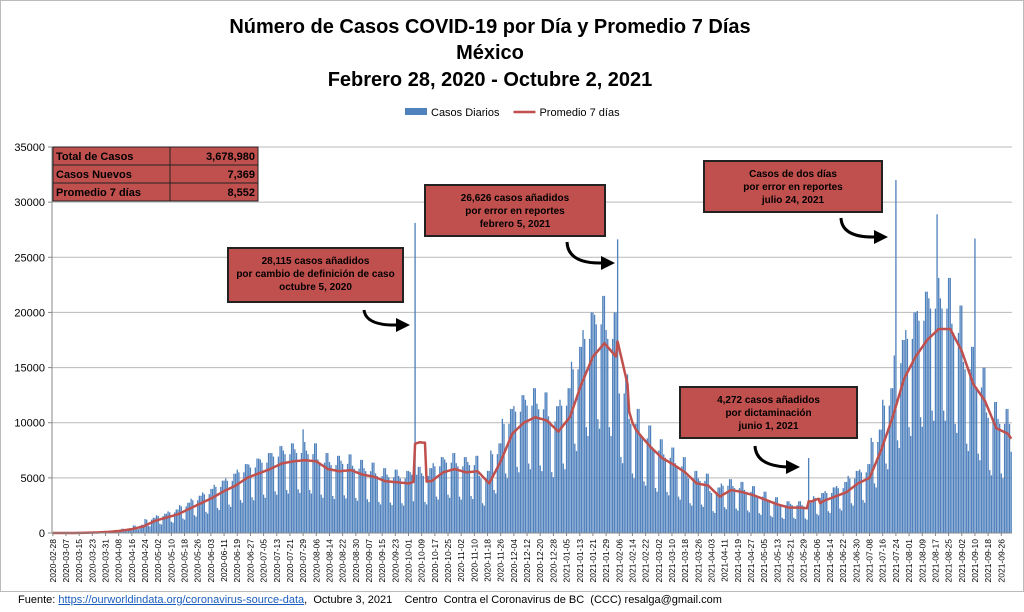 The width and height of the screenshot is (1024, 612). What do you see at coordinates (119, 561) in the screenshot?
I see `x-tick-label: 2020-04-08` at bounding box center [119, 561].